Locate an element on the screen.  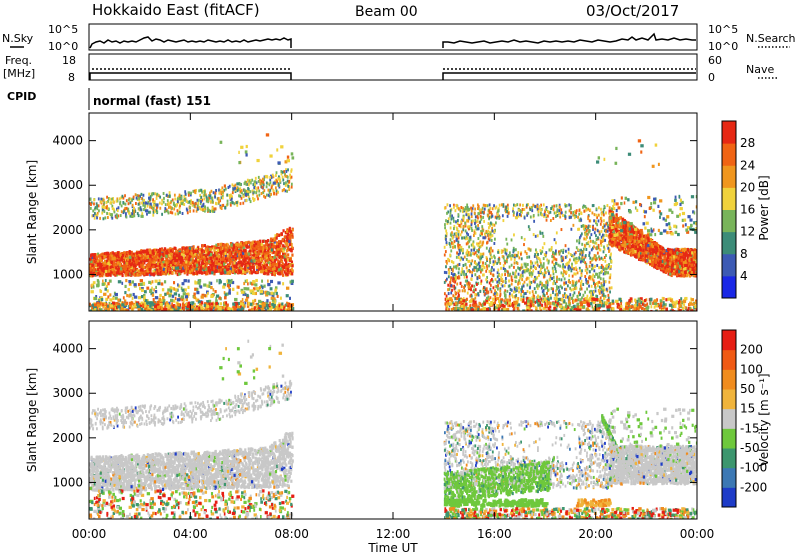
nsearch-tick-bottom: 10^0 is located at coordinates (723, 46).